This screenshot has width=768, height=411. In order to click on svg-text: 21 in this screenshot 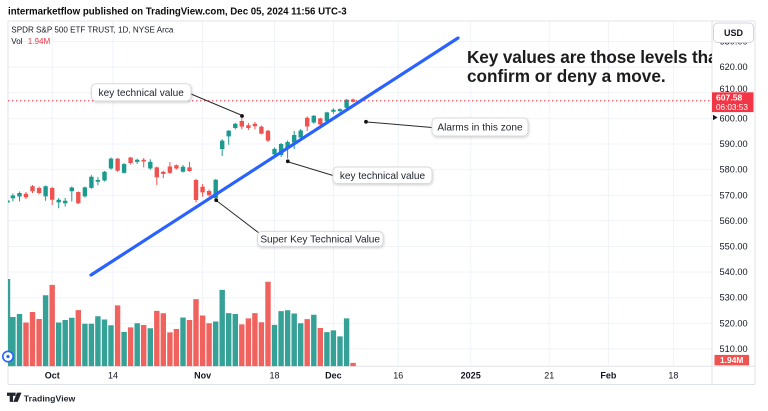, I will do `click(549, 376)`.